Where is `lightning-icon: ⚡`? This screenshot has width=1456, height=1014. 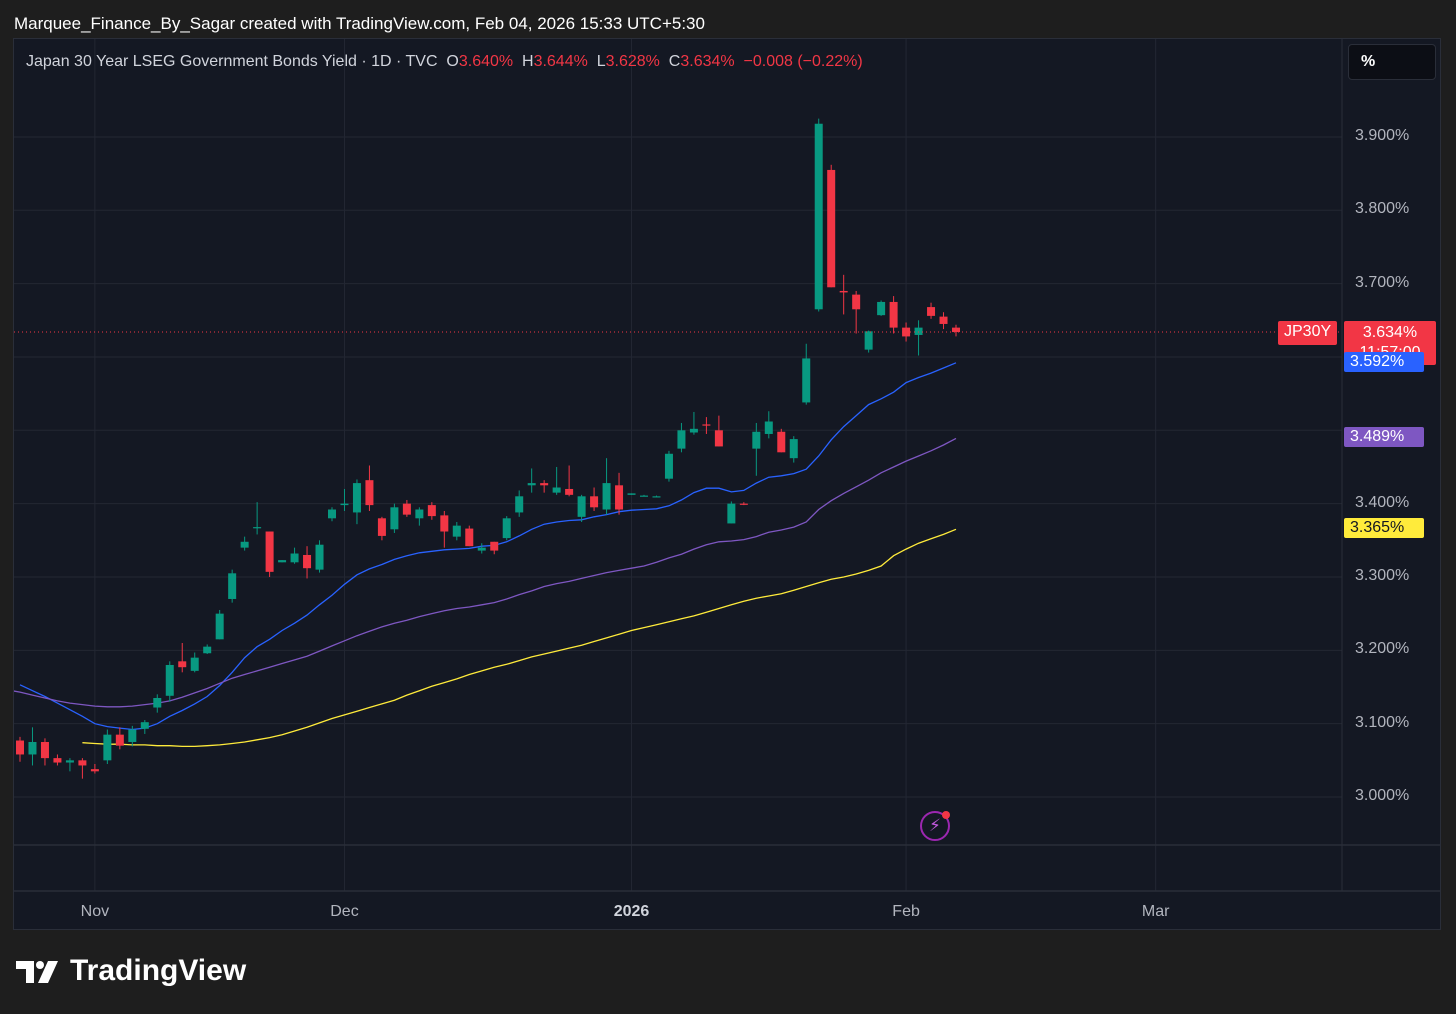
lightning-icon: ⚡ is located at coordinates (935, 826).